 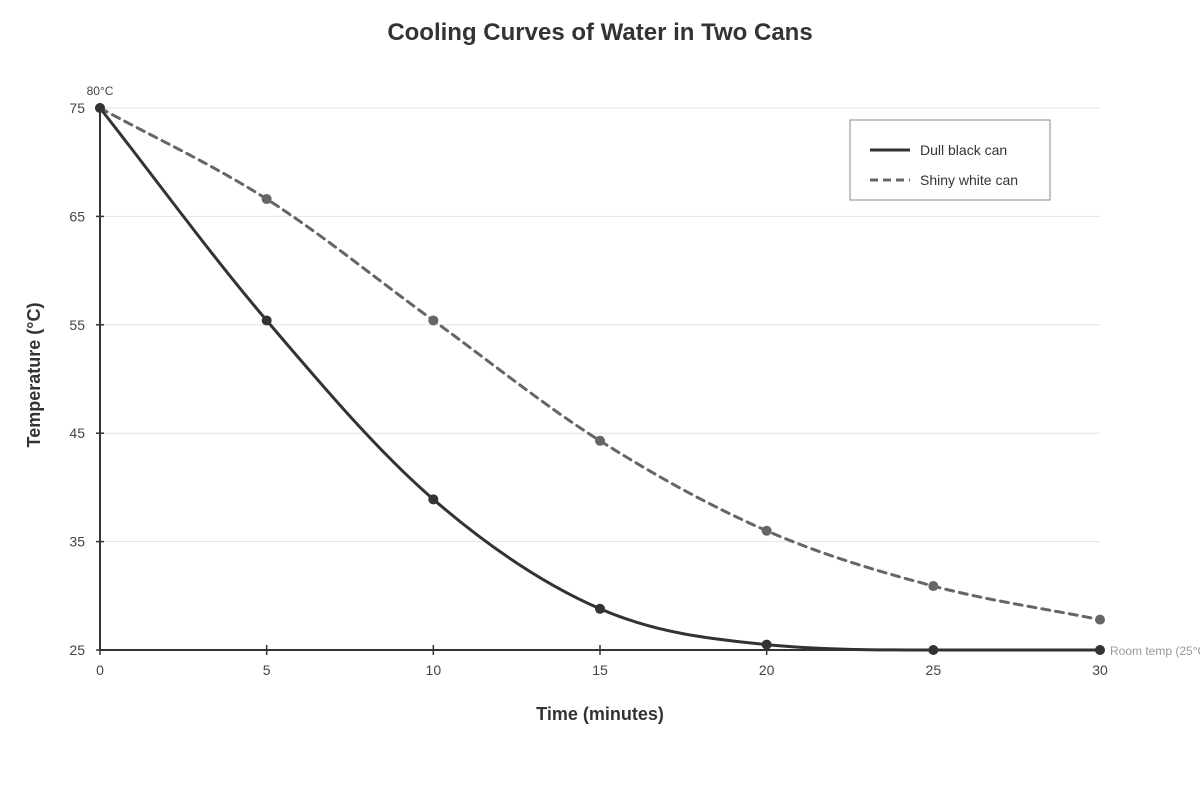 I want to click on x-tick-label-30: 30, so click(x=1100, y=670).